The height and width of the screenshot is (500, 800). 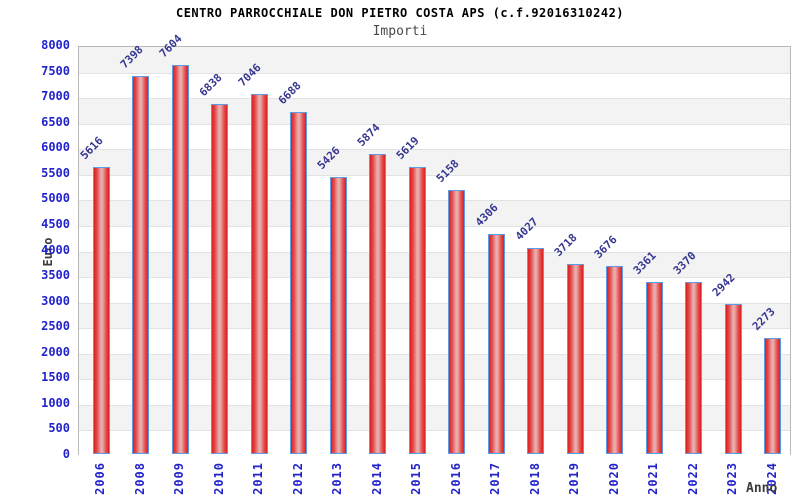 What do you see at coordinates (574, 478) in the screenshot?
I see `x-tick-label: 2019` at bounding box center [574, 478].